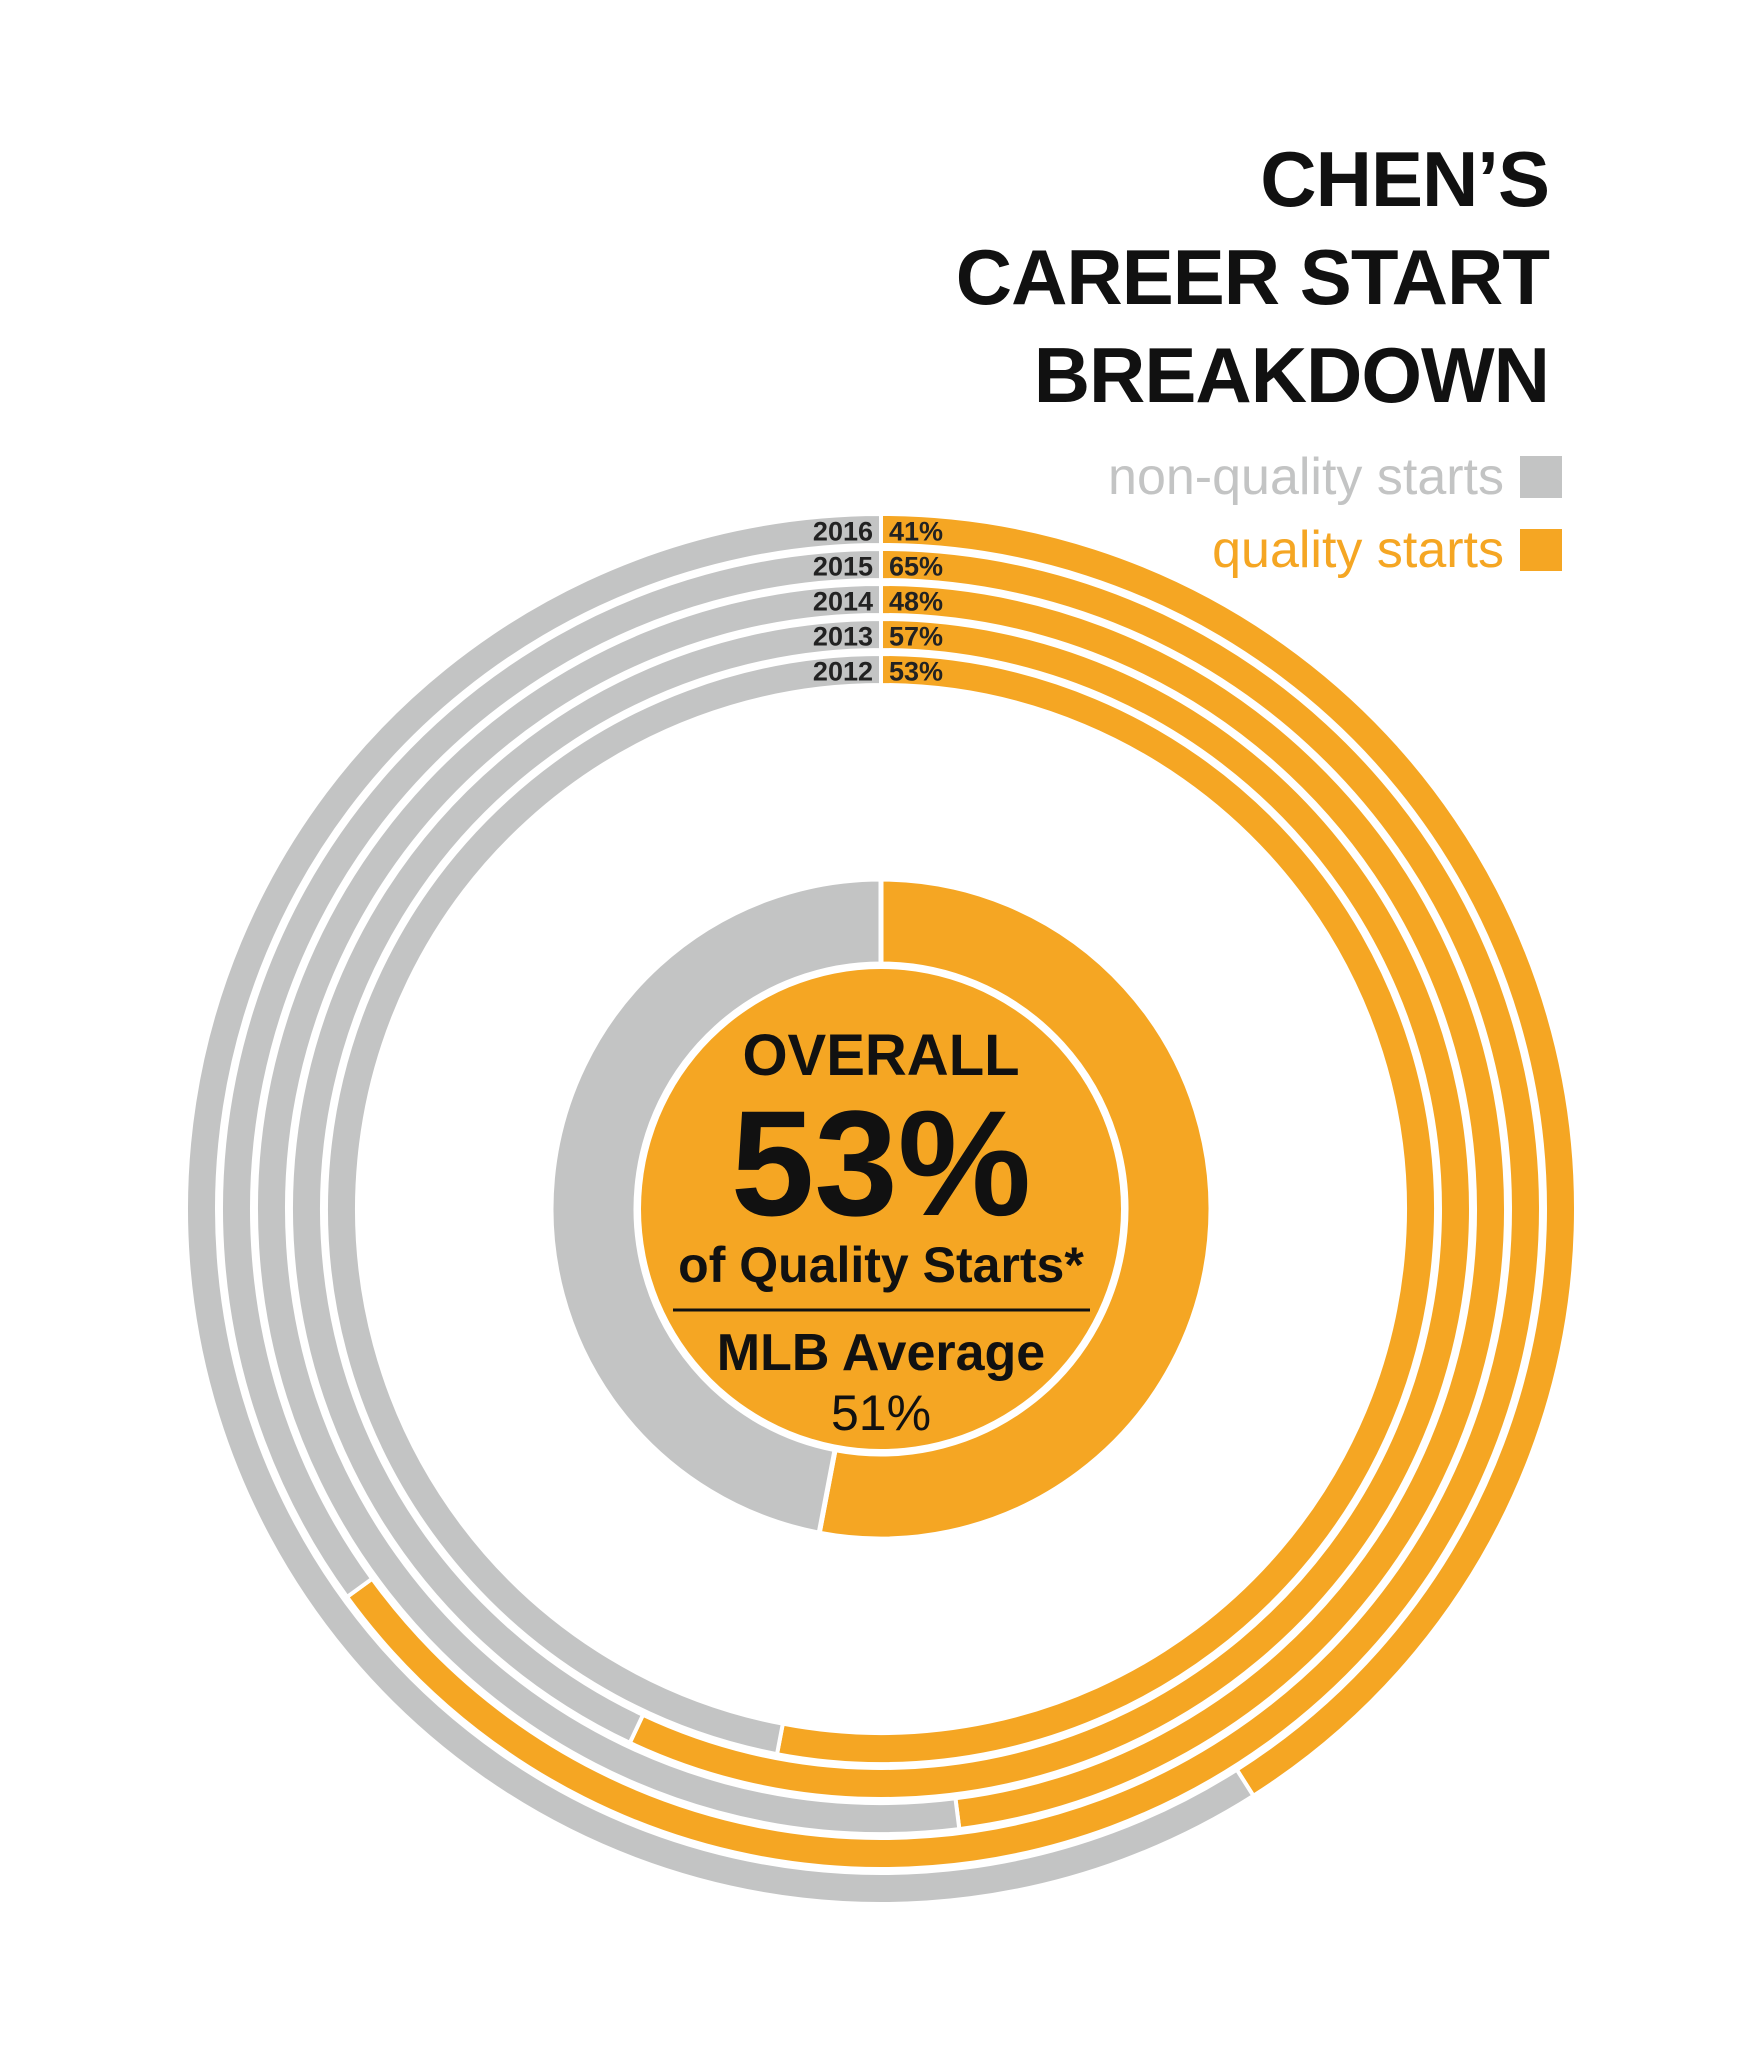  I want to click on overall-heading: OVERALL, so click(880, 1055).